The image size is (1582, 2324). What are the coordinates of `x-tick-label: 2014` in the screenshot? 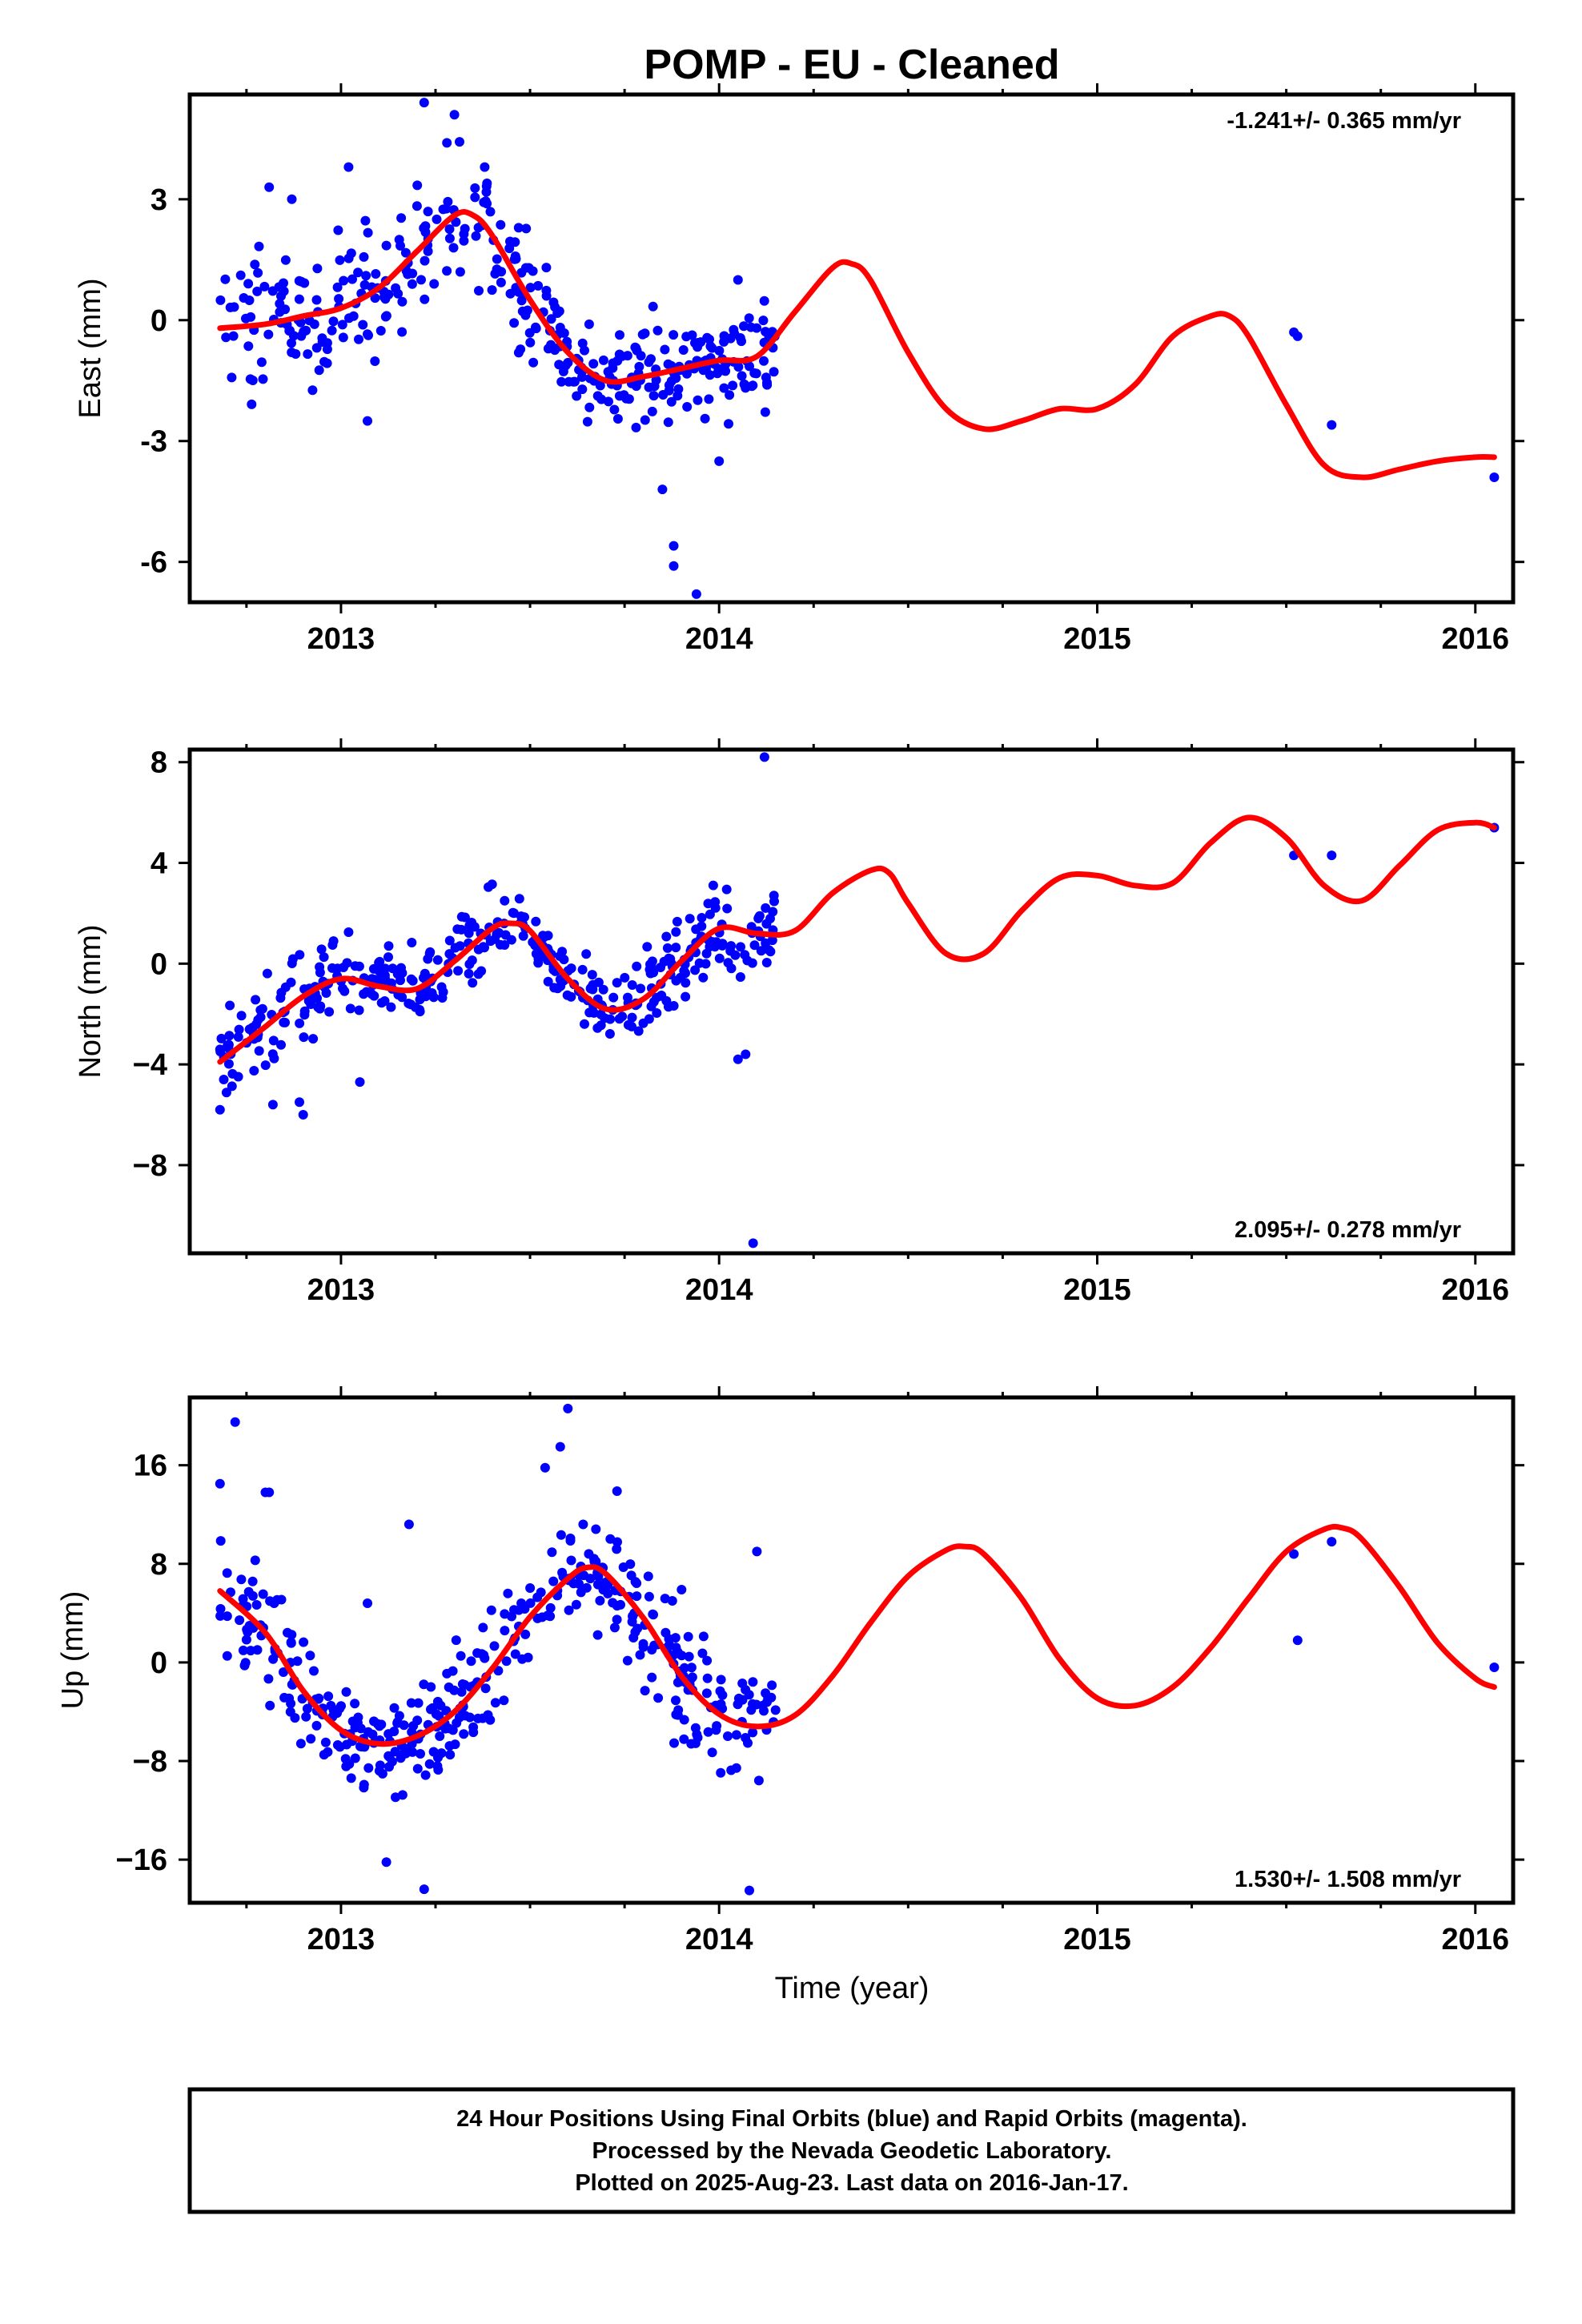 It's located at (719, 1940).